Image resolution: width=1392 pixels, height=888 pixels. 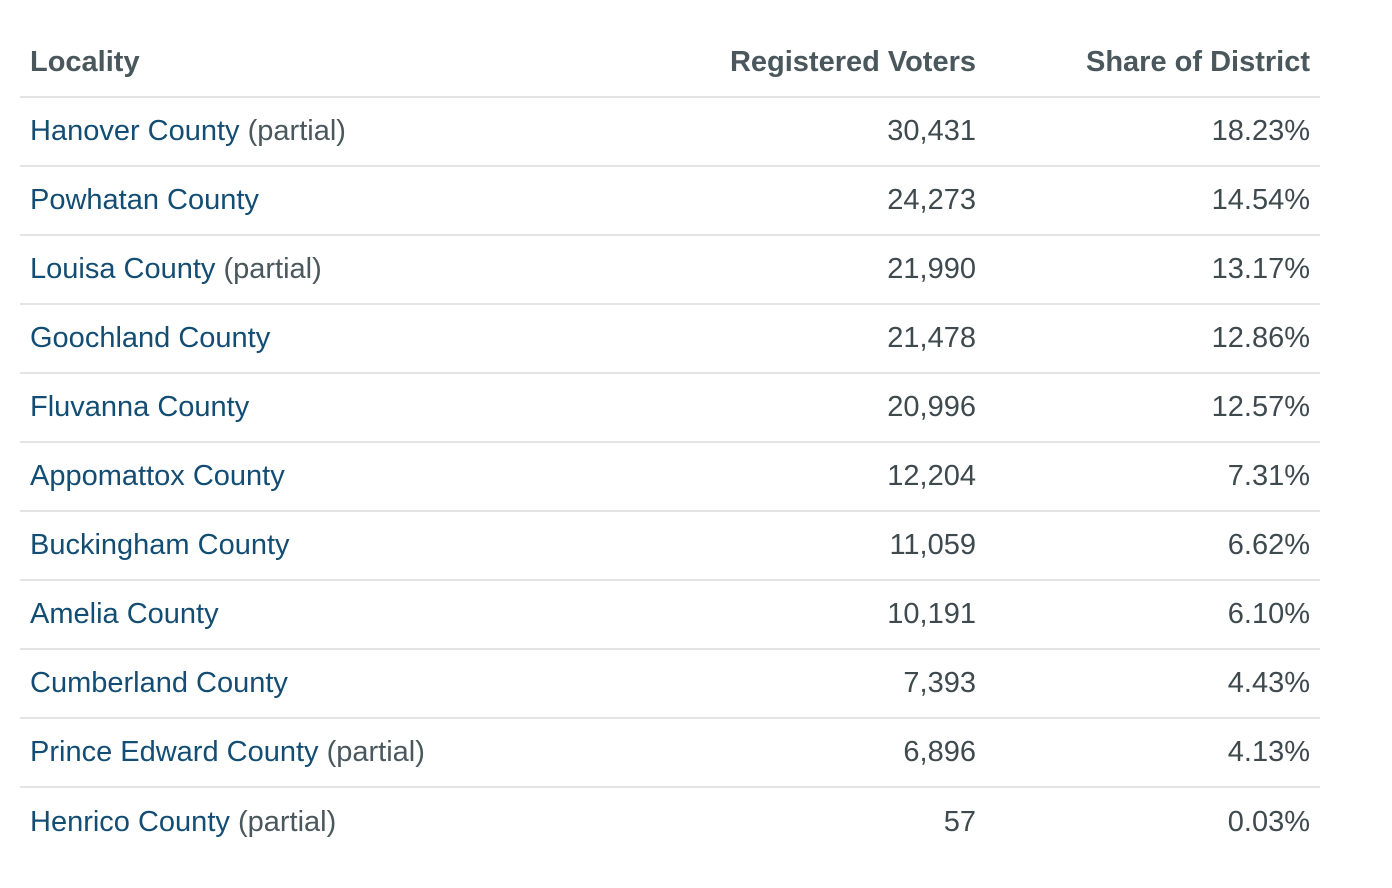 I want to click on registered-voters-cell: 6,896, so click(x=843, y=753).